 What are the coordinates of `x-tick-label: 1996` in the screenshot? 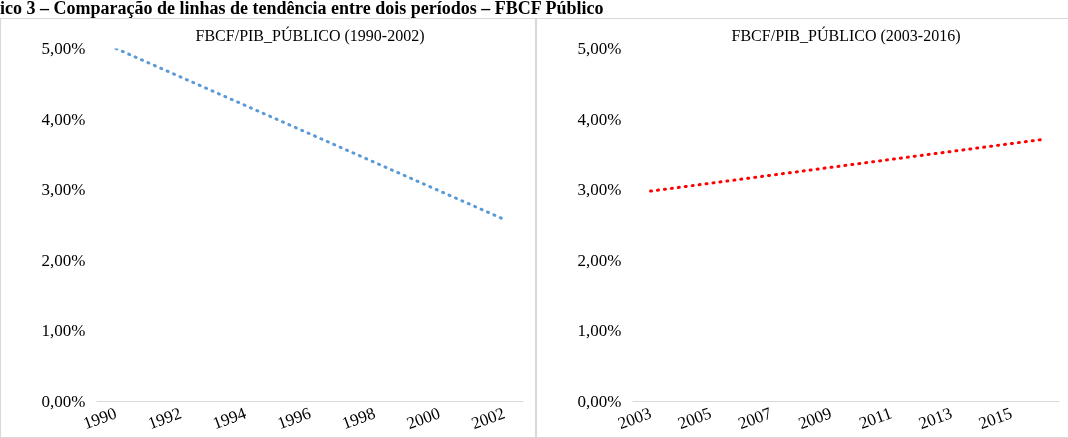 It's located at (294, 418).